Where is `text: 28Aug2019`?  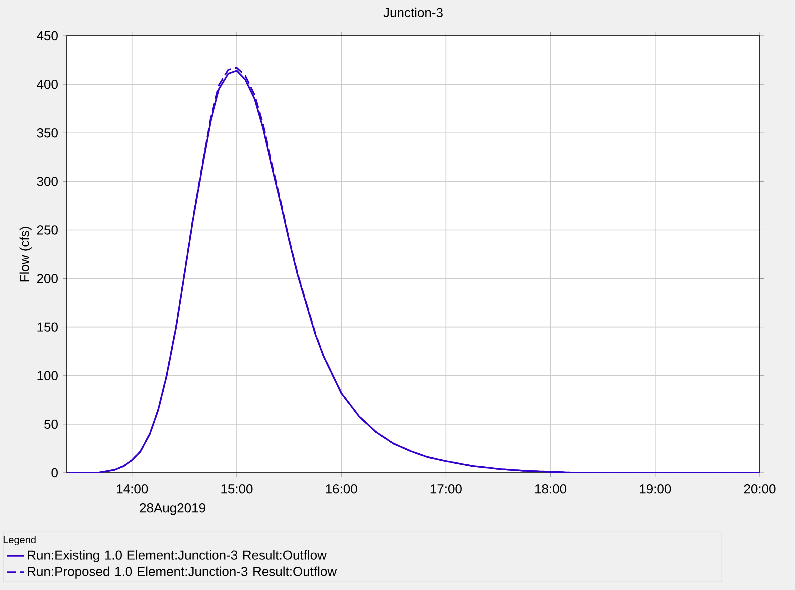
text: 28Aug2019 is located at coordinates (173, 510).